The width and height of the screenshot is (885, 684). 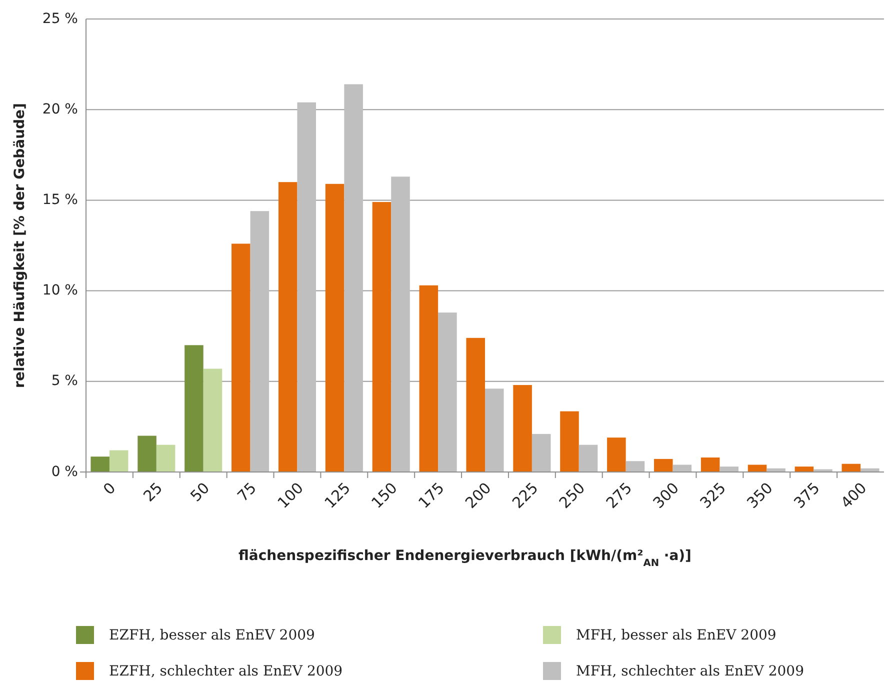 I want to click on x-tick-label: 325, so click(x=713, y=495).